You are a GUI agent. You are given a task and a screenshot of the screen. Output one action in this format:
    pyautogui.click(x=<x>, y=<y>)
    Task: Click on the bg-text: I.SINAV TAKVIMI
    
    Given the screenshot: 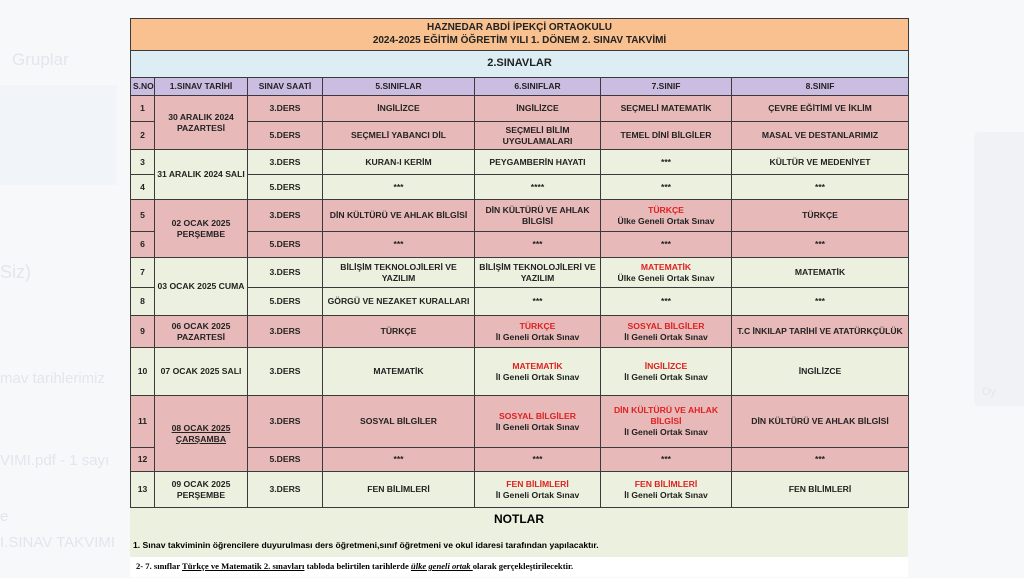 What is the action you would take?
    pyautogui.click(x=58, y=542)
    